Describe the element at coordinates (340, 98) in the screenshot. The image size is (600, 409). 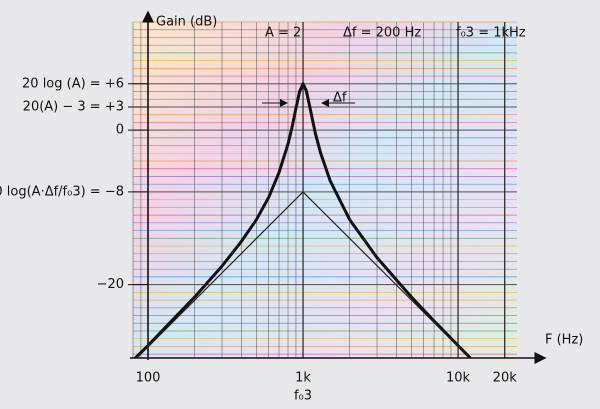
I see `annotation: Δf` at that location.